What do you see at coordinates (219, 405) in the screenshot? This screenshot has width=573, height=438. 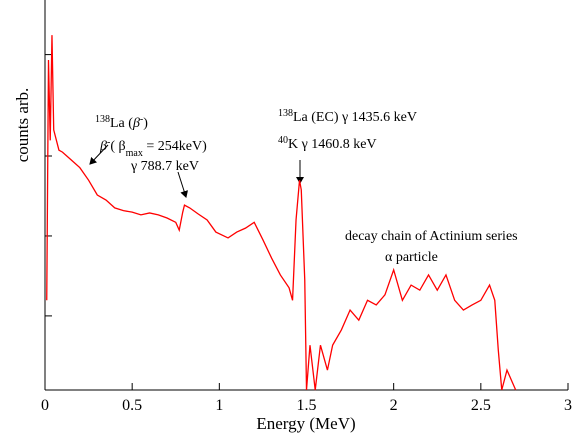 I see `x-tick-label: 1` at bounding box center [219, 405].